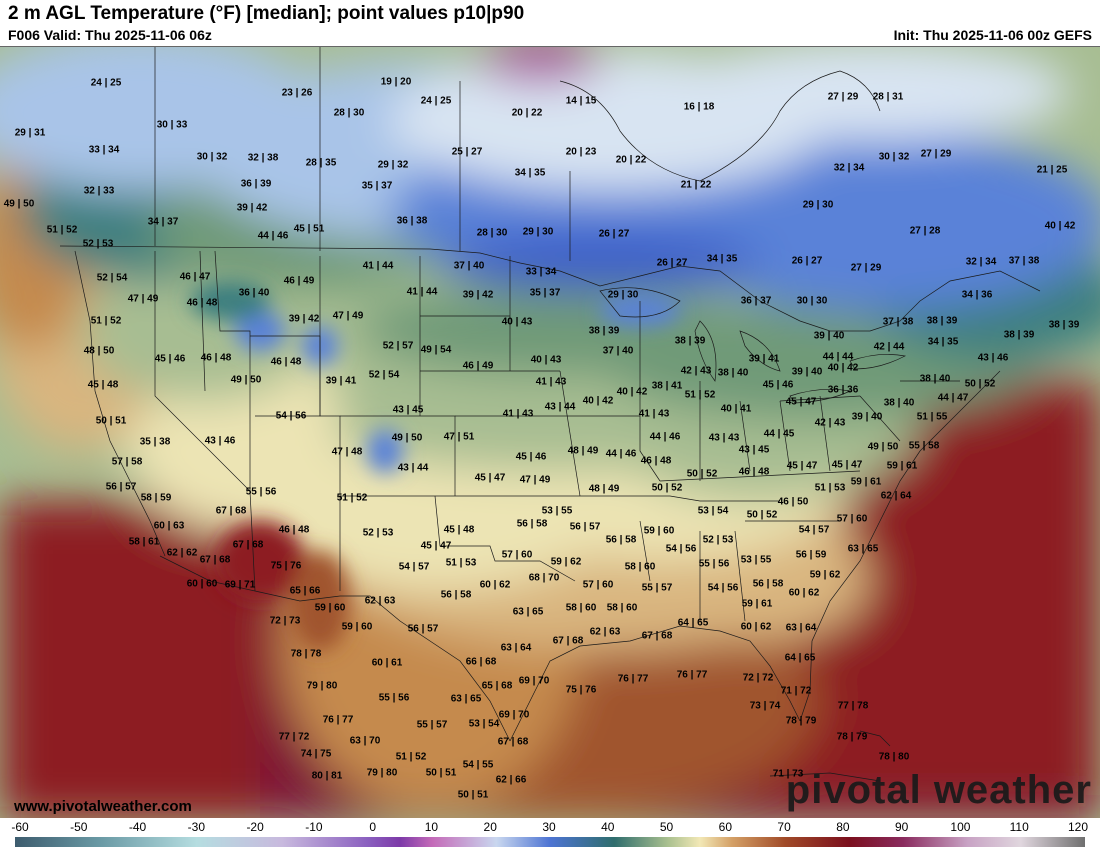 This screenshot has height=850, width=1100. What do you see at coordinates (254, 293) in the screenshot?
I see `point-value: 36 | 40` at bounding box center [254, 293].